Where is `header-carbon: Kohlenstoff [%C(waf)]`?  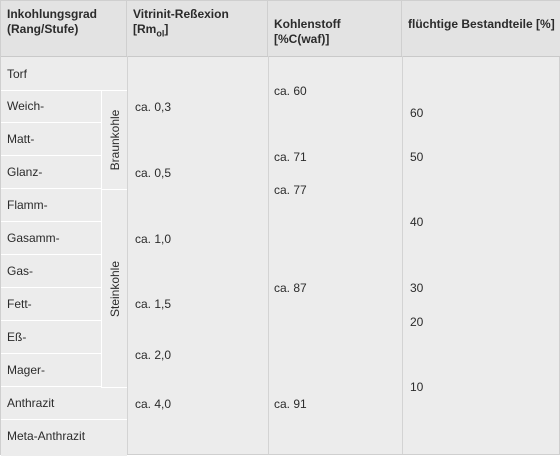
header-carbon: Kohlenstoff [%C(waf)] is located at coordinates (335, 28).